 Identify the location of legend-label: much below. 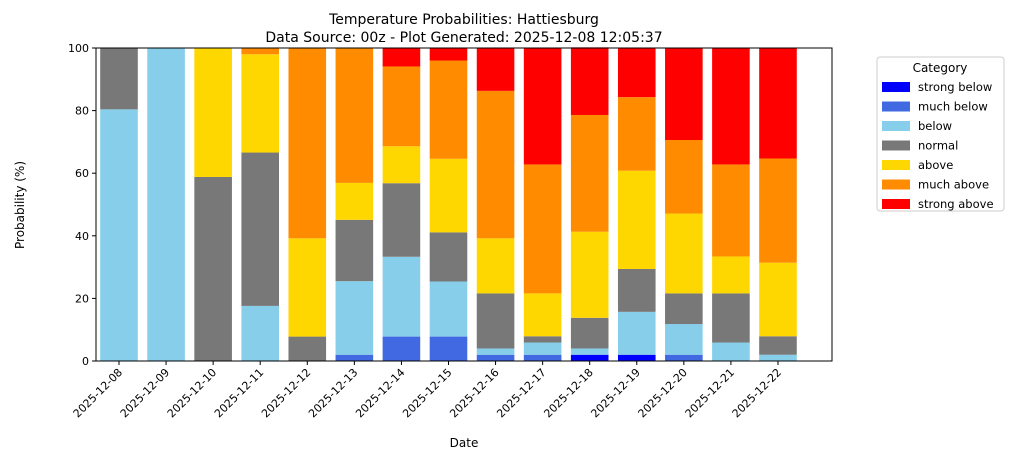
(953, 107).